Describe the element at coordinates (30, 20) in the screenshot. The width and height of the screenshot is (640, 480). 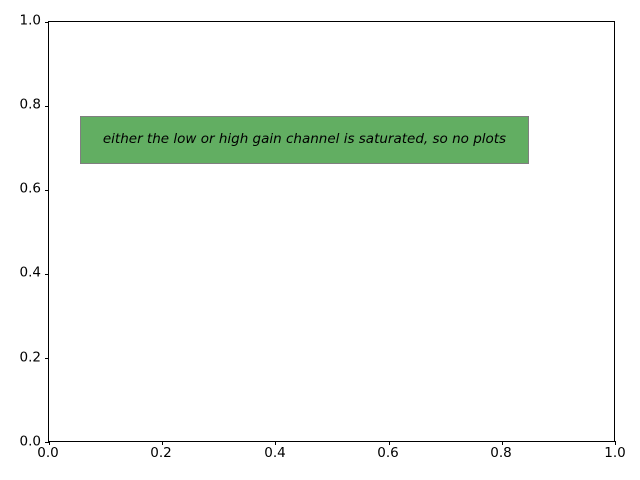
I see `ytick-label: 1.0` at that location.